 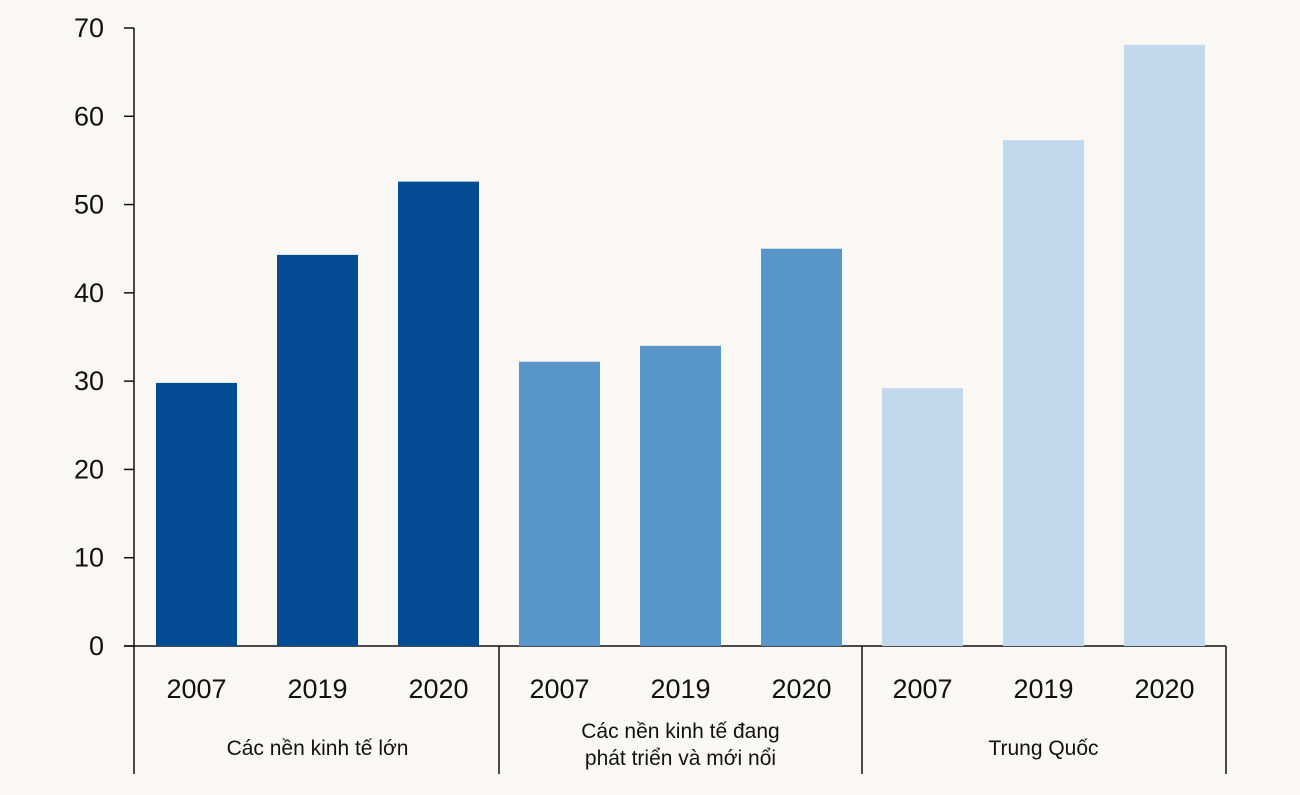 I want to click on y-tick-label: 50, so click(x=89, y=205).